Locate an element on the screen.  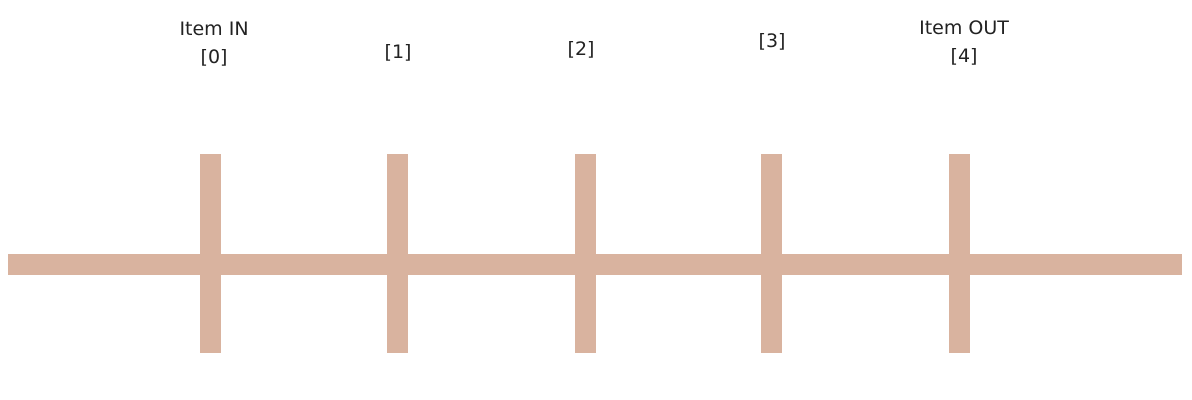
slot-label-4: Item OUT [4] is located at coordinates (964, 42).